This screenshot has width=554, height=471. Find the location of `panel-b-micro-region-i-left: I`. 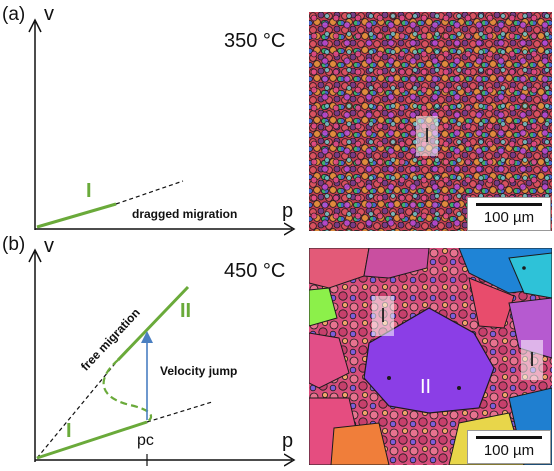

panel-b-micro-region-i-left: I is located at coordinates (383, 316).